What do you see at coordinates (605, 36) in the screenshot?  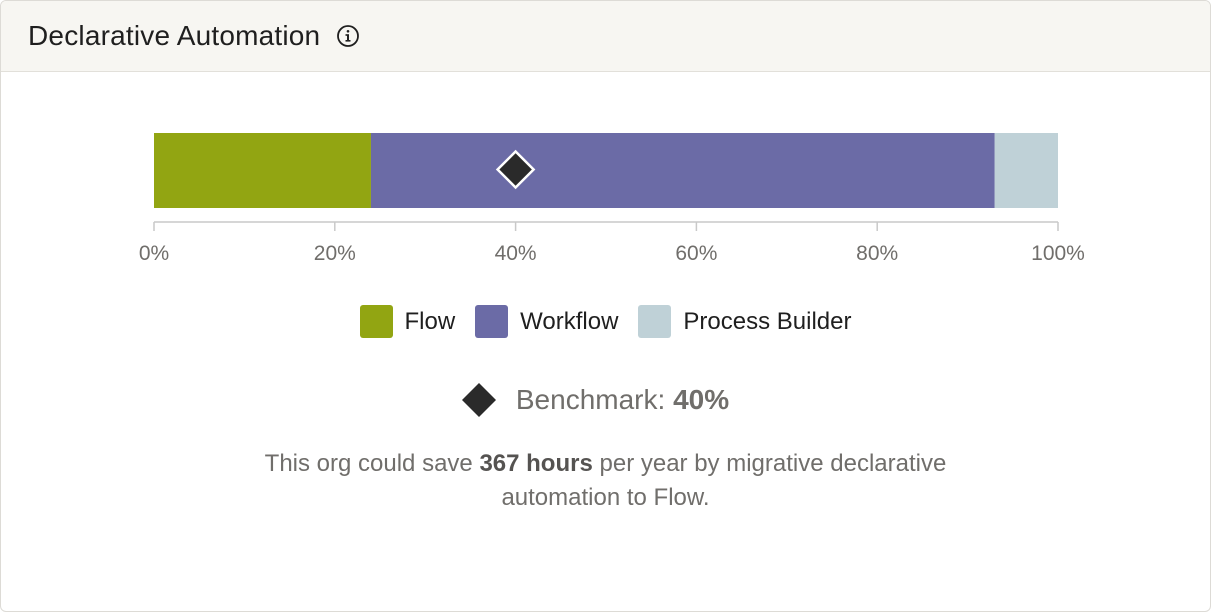 I see `card-header: Declarative Automation` at bounding box center [605, 36].